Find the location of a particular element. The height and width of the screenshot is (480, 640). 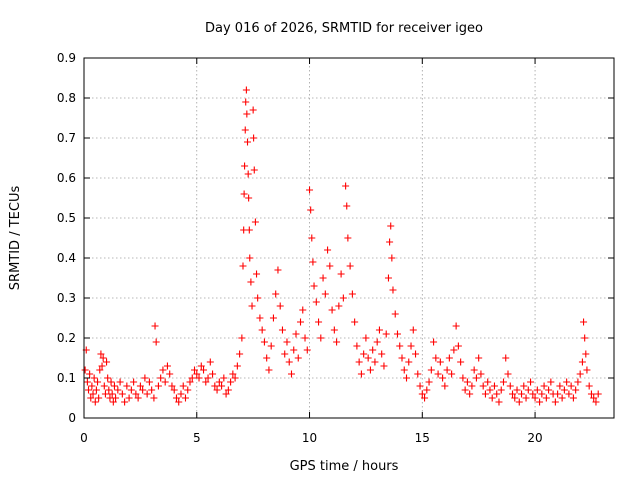

y-tick-label: 0.9 is located at coordinates (66, 58).